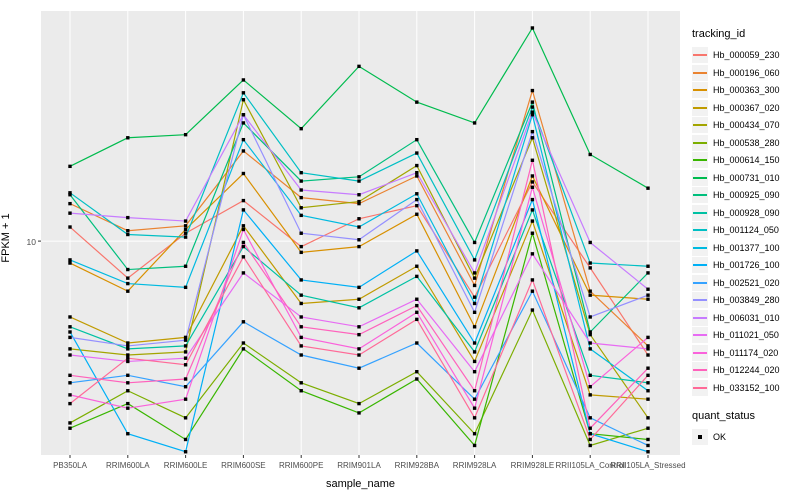  I want to click on legend-item: Hb_001377_100, so click(746, 247).